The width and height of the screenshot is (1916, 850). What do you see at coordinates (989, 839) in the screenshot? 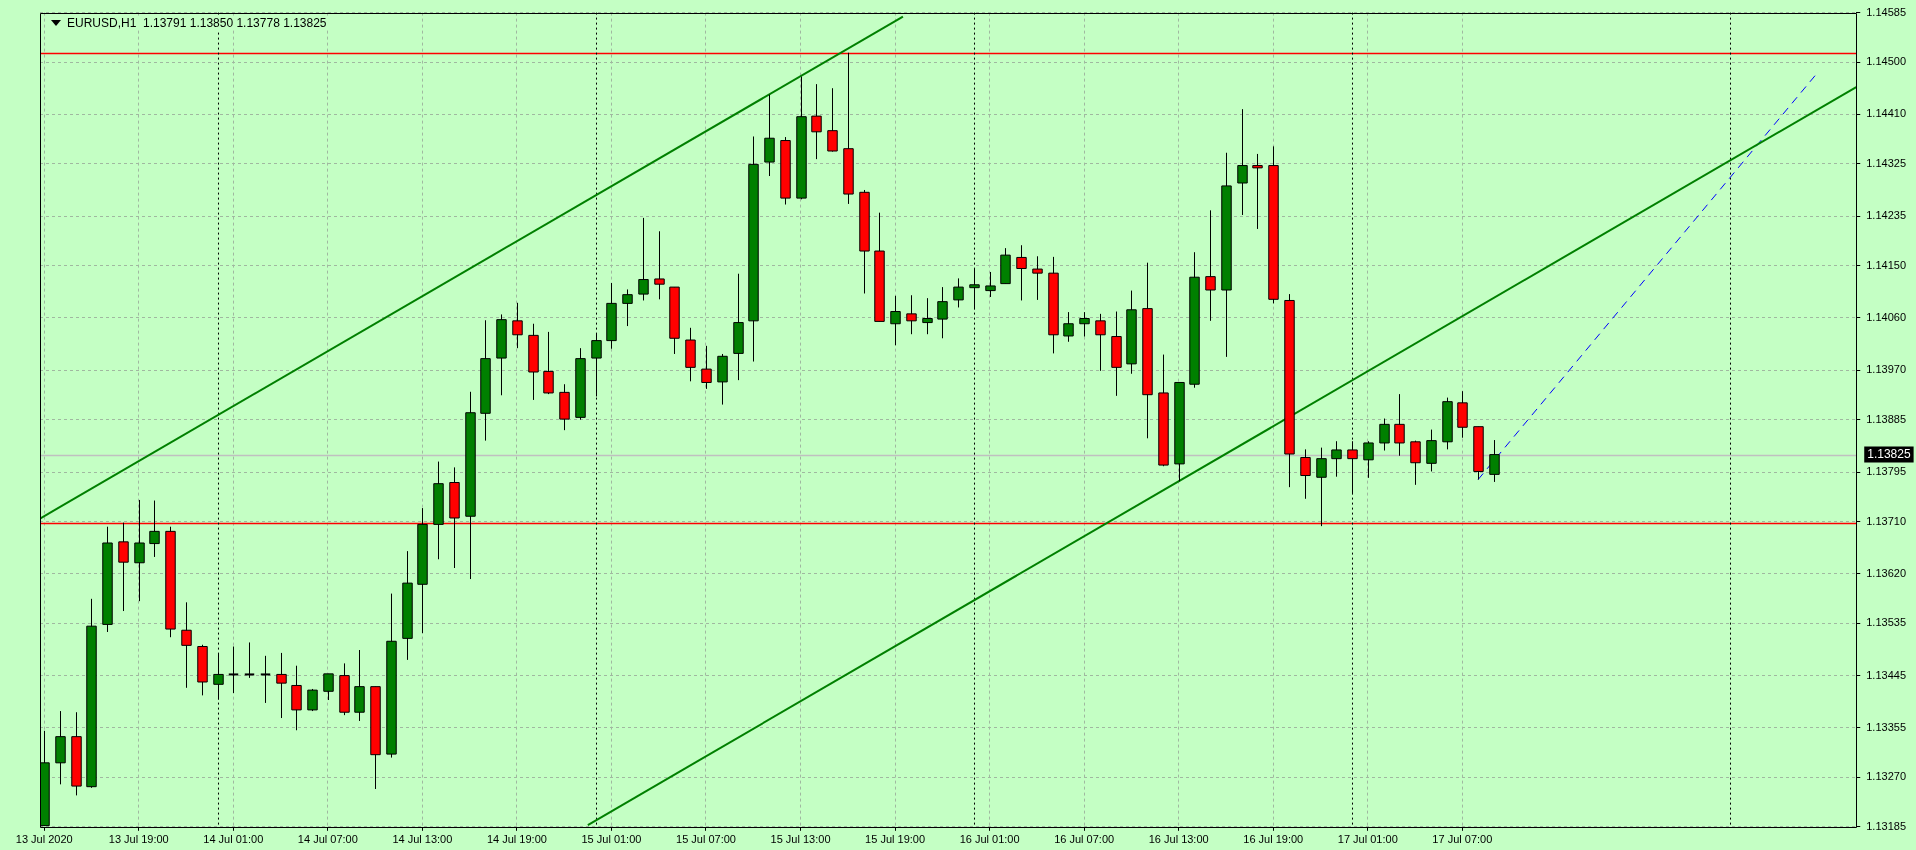
I see `x-tick-label: 16 Jul 01:00` at bounding box center [989, 839].